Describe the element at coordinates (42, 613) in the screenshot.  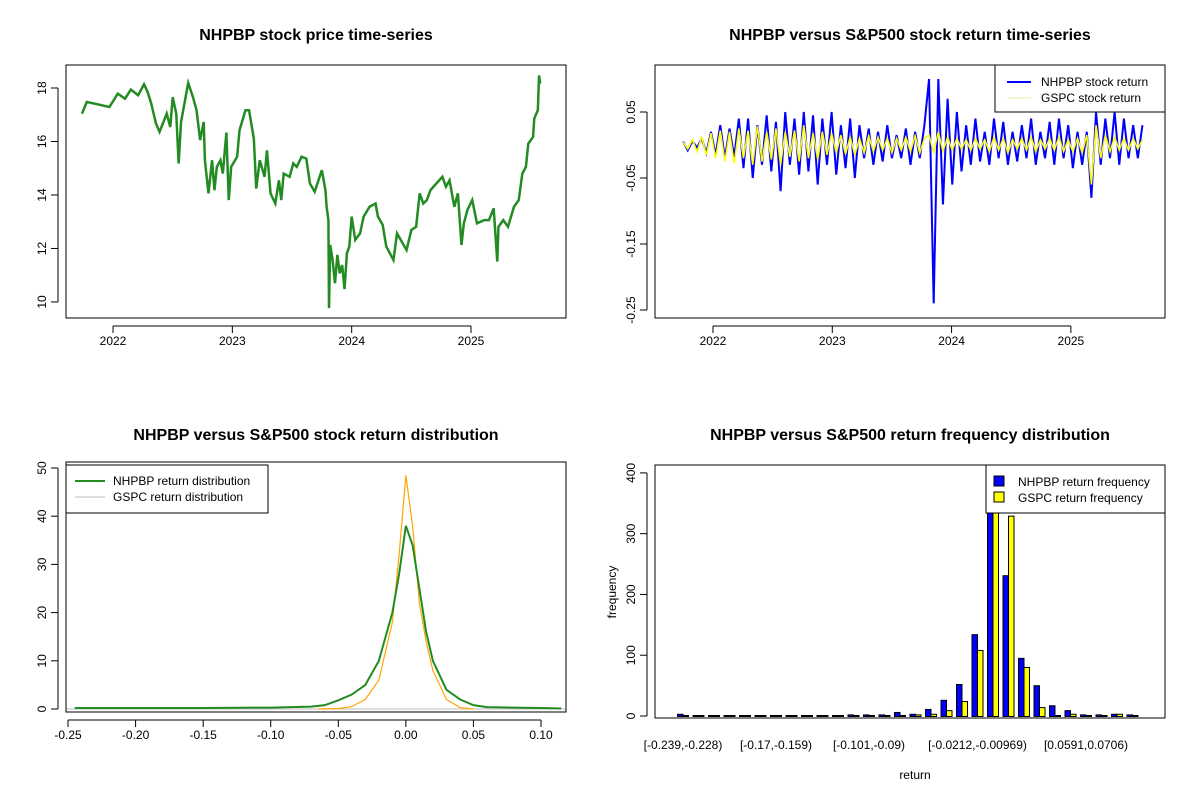
I see `y-tick-label: 20` at that location.